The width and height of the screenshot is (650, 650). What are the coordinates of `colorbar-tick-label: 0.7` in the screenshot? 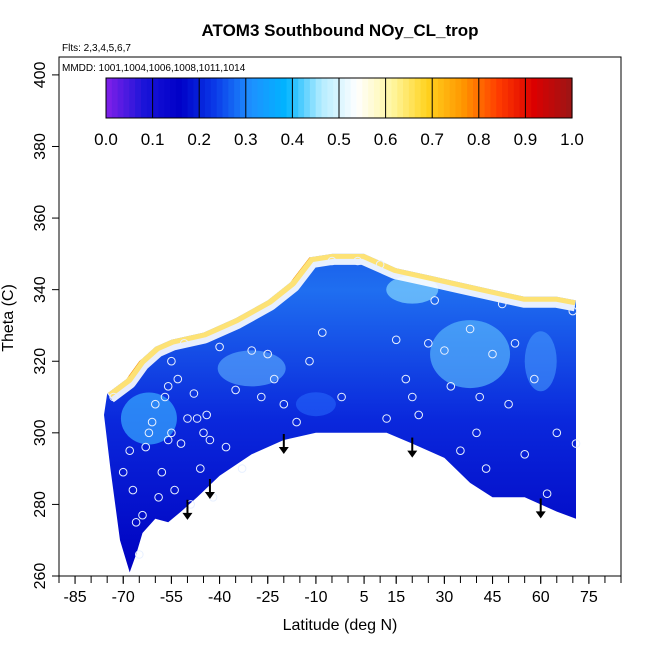 It's located at (432, 139).